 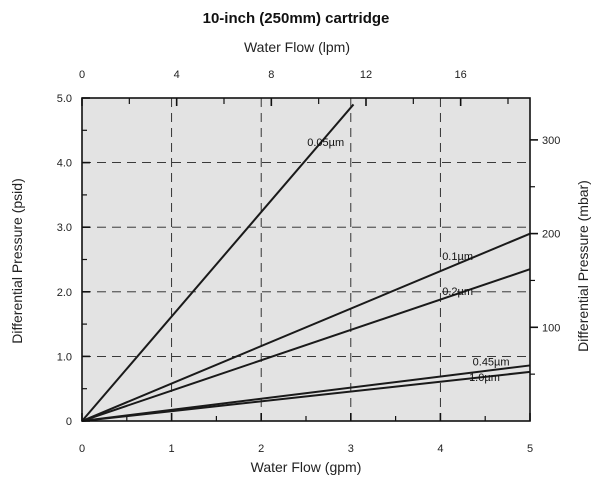 What do you see at coordinates (306, 467) in the screenshot?
I see `x-axis-label: Water Flow (gpm)` at bounding box center [306, 467].